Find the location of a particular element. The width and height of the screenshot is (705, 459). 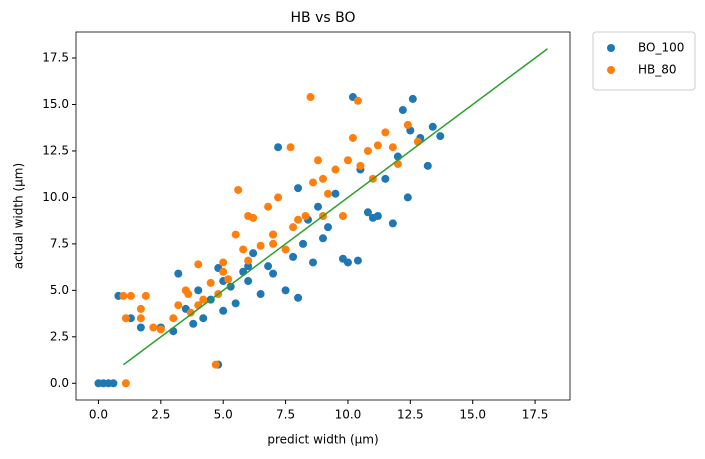

y-tick-label: 17.5 is located at coordinates (55, 58).